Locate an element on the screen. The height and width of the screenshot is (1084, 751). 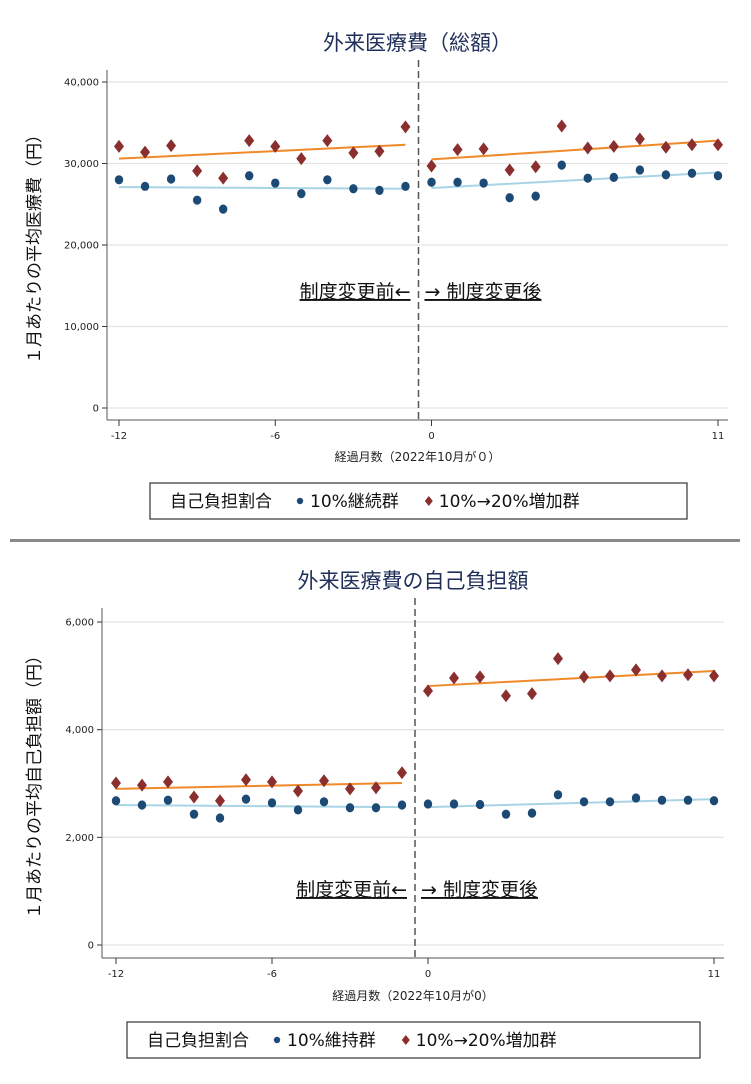
x-tick-label: 11 is located at coordinates (714, 974).